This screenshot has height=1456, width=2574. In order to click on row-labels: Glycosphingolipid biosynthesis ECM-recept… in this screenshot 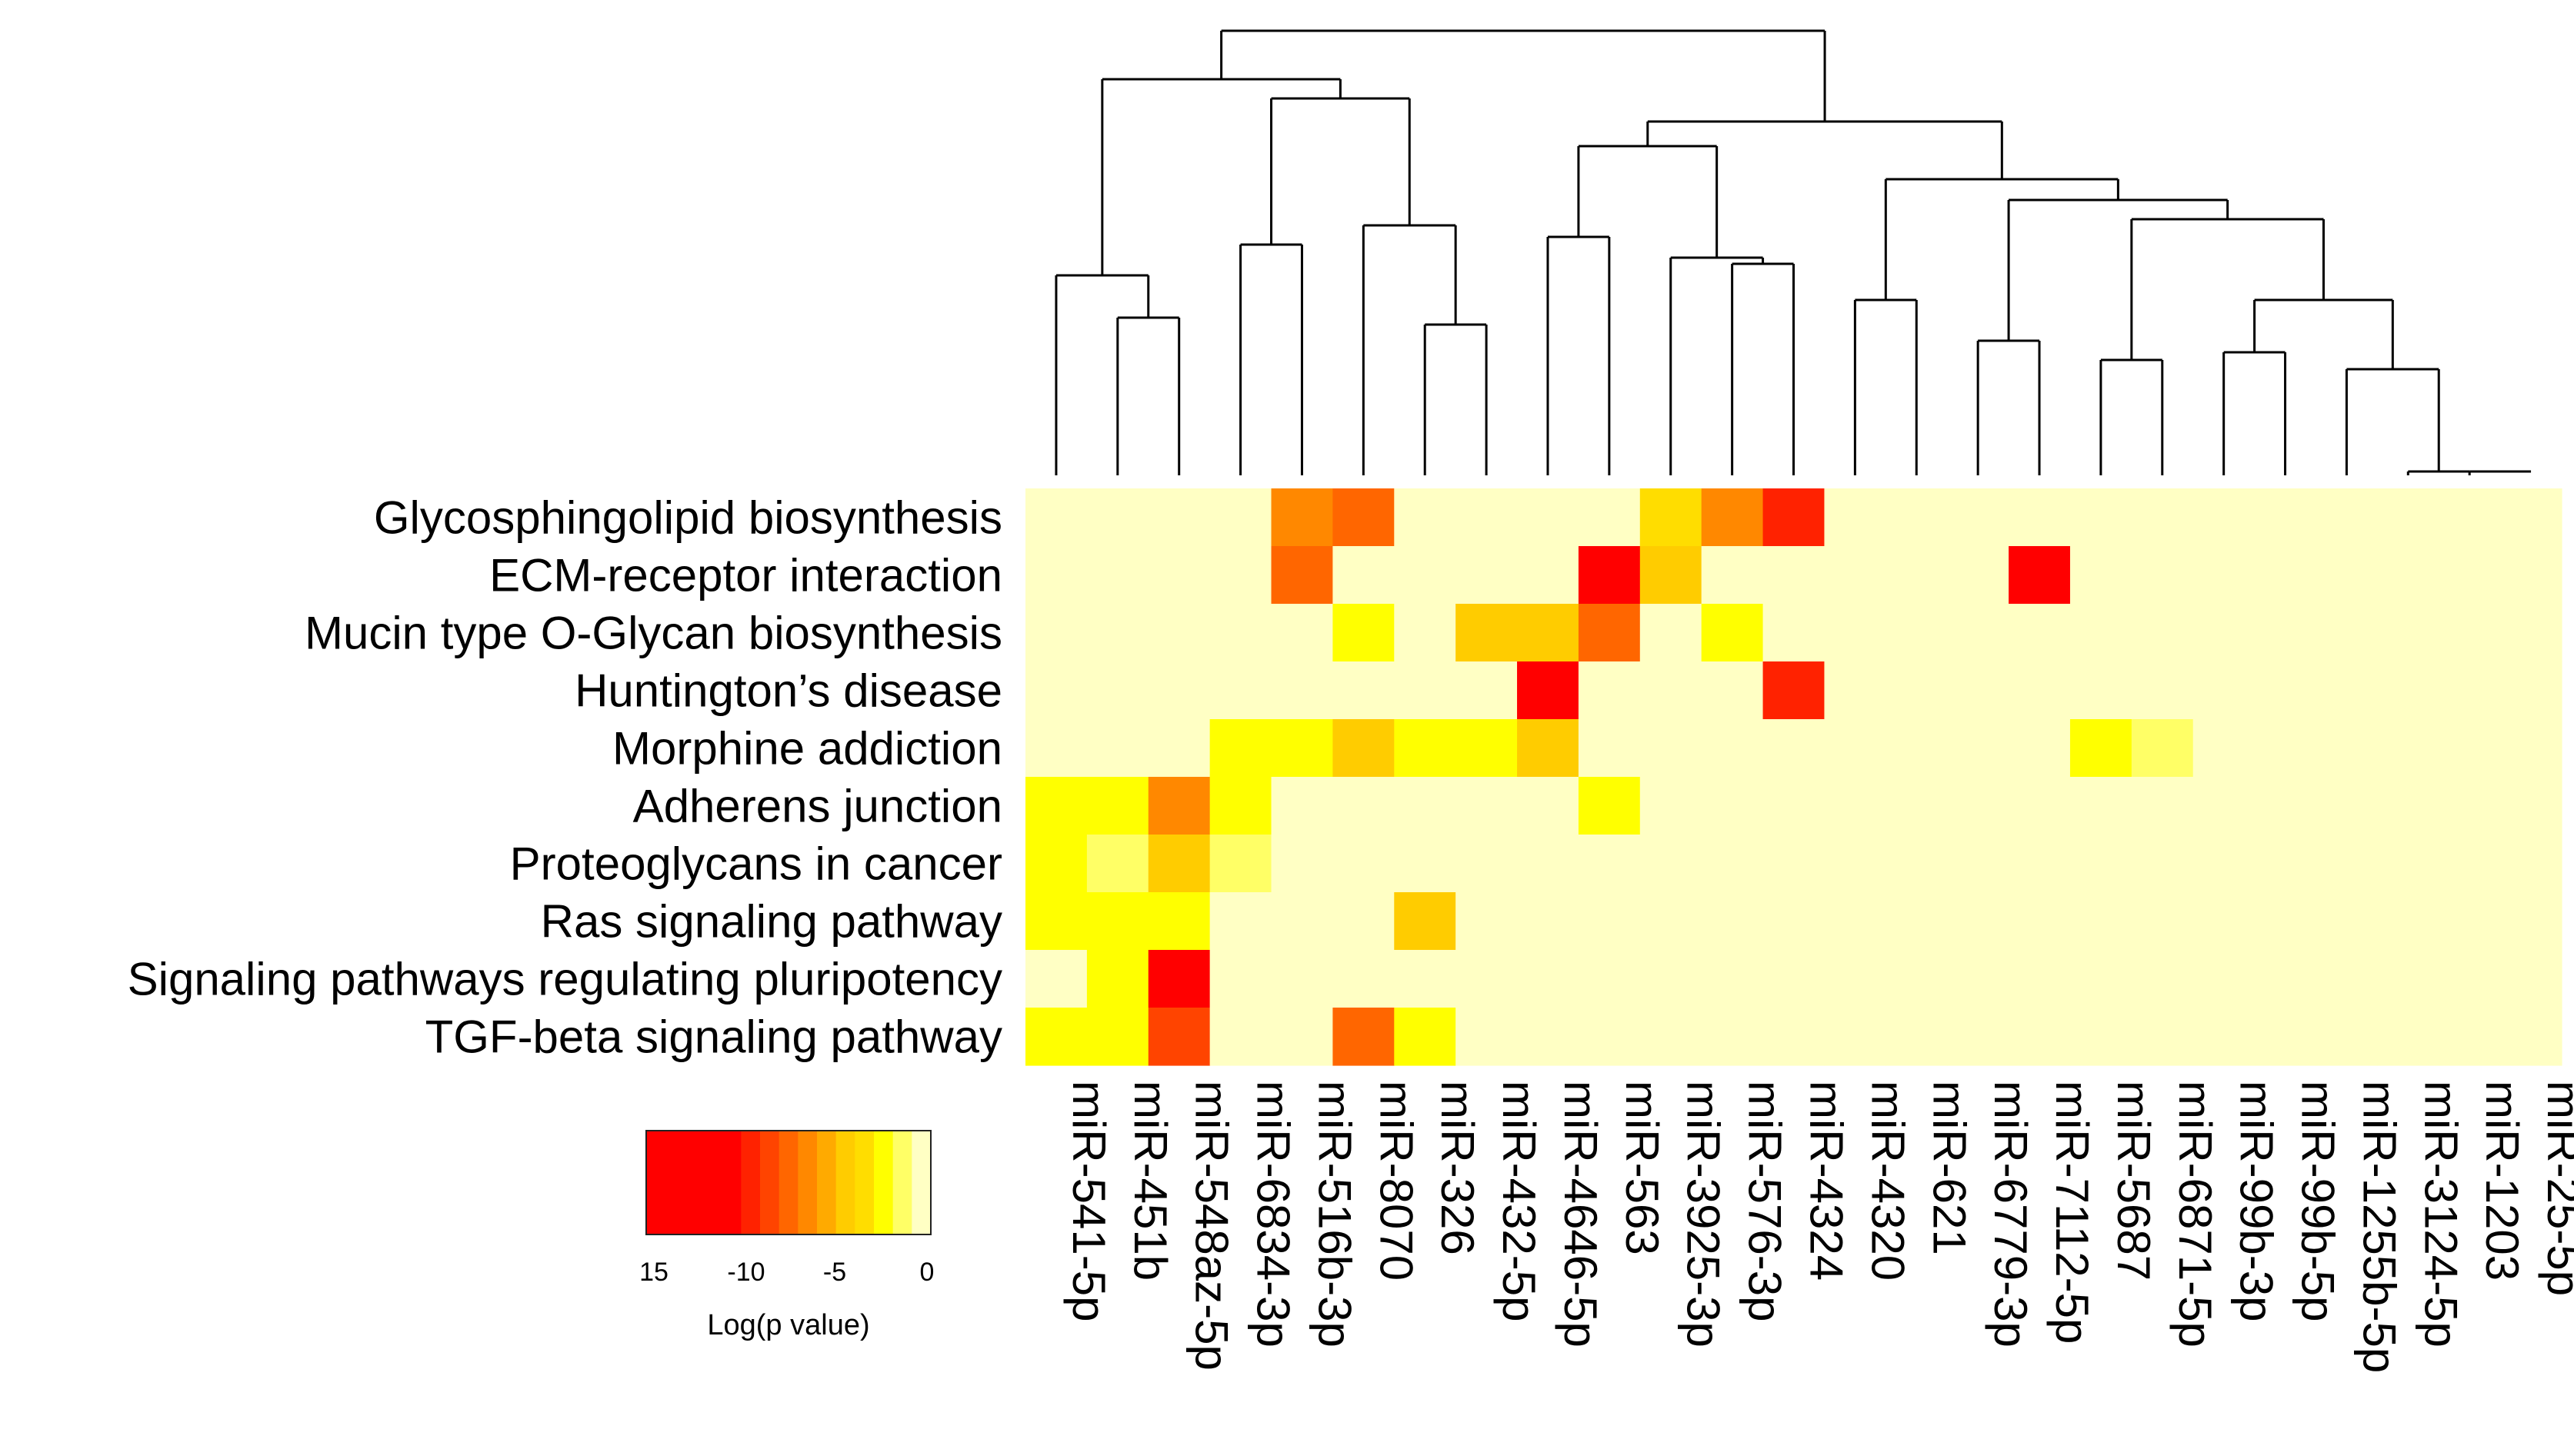, I will do `click(565, 777)`.